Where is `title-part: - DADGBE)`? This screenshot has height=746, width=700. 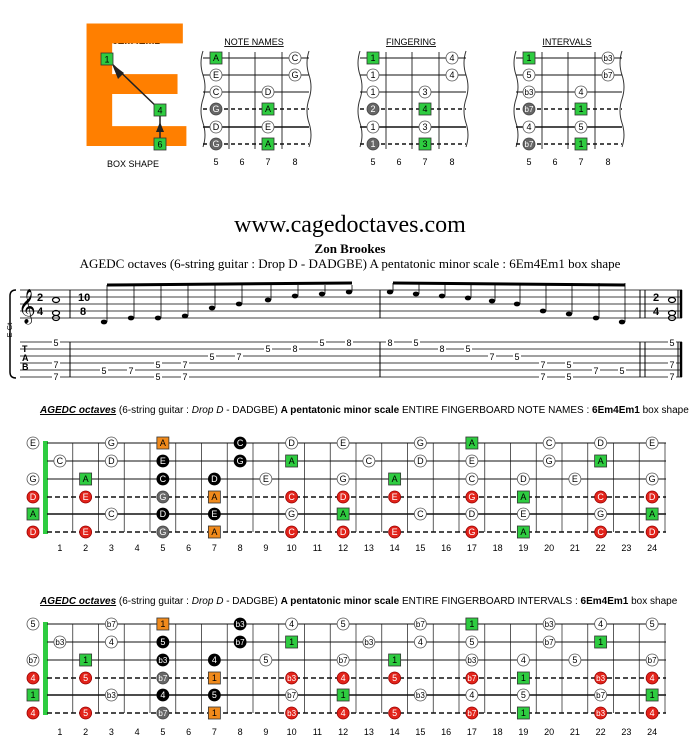 title-part: - DADGBE) is located at coordinates (252, 410).